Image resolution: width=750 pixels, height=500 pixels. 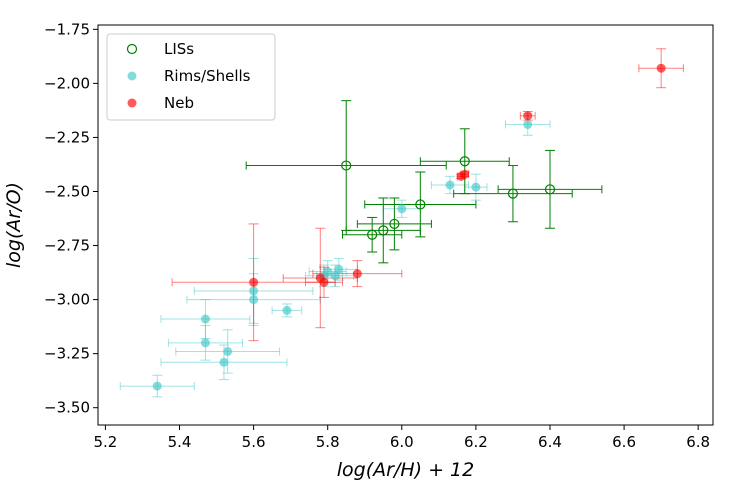 I want to click on legend: LISs Rims/Shells Neb, so click(x=191, y=77).